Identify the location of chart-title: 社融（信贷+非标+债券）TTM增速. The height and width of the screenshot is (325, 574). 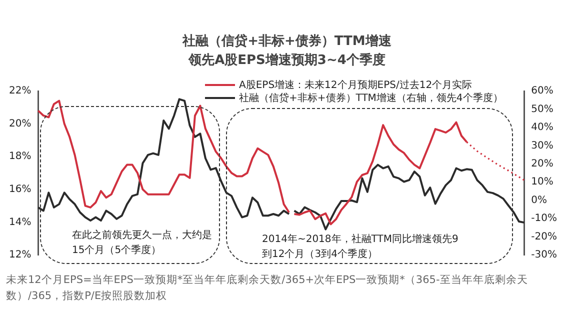
(286, 41).